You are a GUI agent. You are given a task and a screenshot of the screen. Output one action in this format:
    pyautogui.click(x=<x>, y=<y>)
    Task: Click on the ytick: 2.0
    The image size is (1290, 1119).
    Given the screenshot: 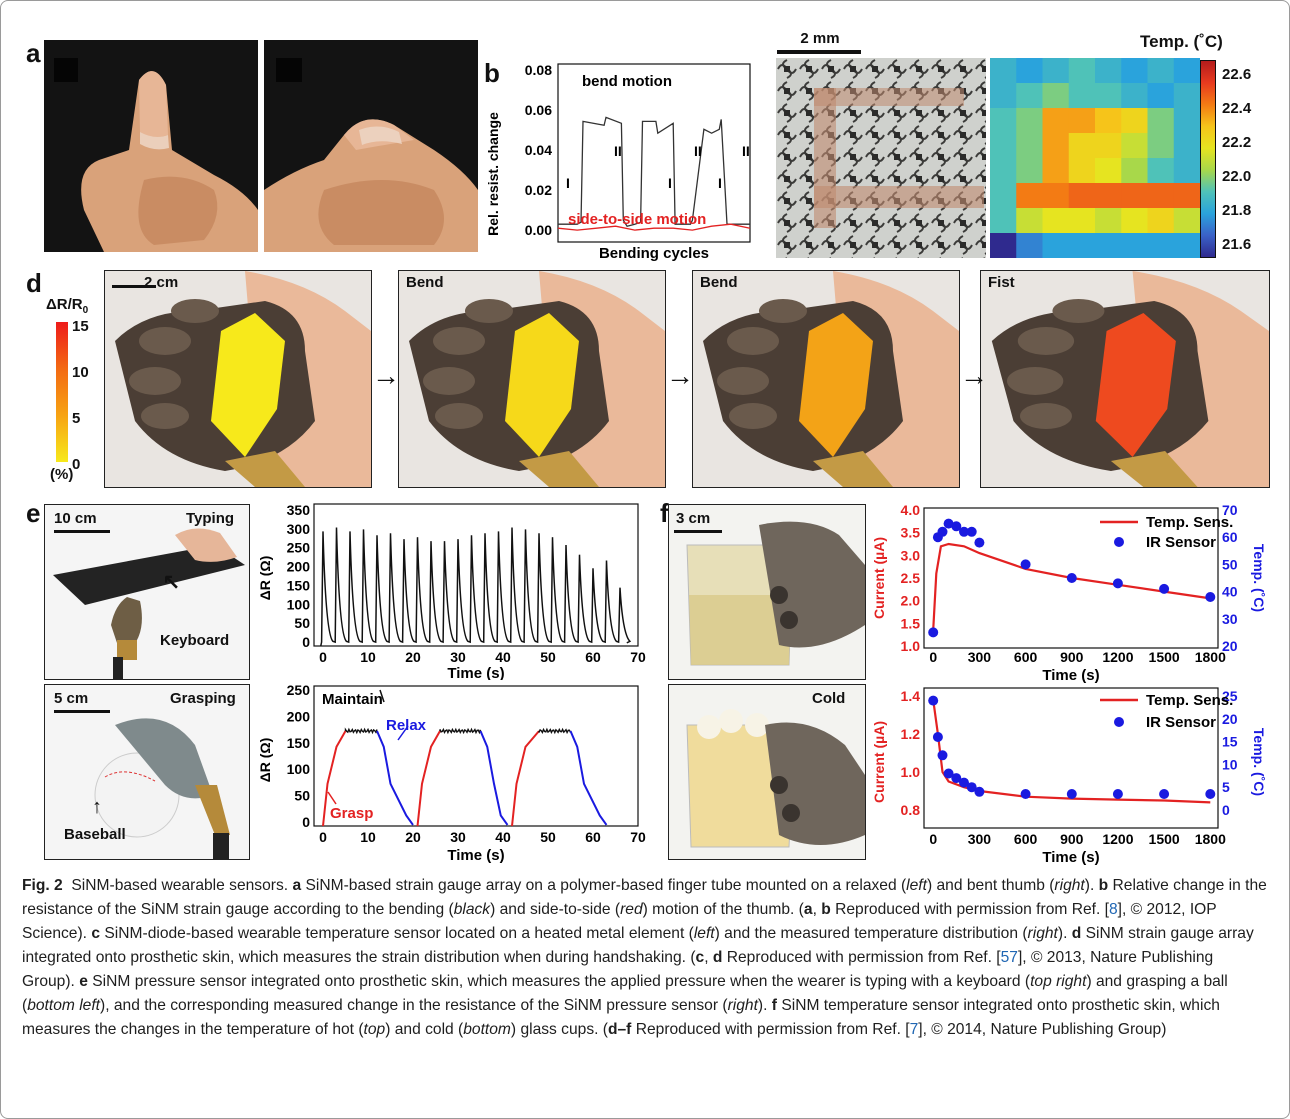 What is the action you would take?
    pyautogui.click(x=911, y=601)
    